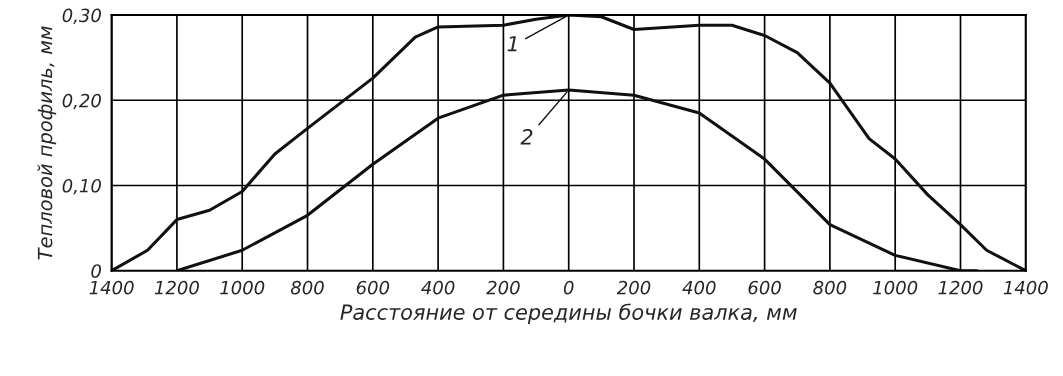 The image size is (1063, 376). Describe the element at coordinates (81, 101) in the screenshot. I see `y-tick-label: 0,20` at that location.